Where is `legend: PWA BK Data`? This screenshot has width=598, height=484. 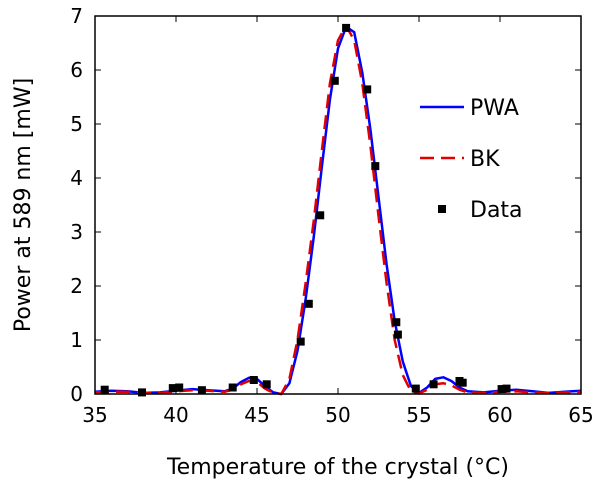 legend: PWA BK Data is located at coordinates (471, 159).